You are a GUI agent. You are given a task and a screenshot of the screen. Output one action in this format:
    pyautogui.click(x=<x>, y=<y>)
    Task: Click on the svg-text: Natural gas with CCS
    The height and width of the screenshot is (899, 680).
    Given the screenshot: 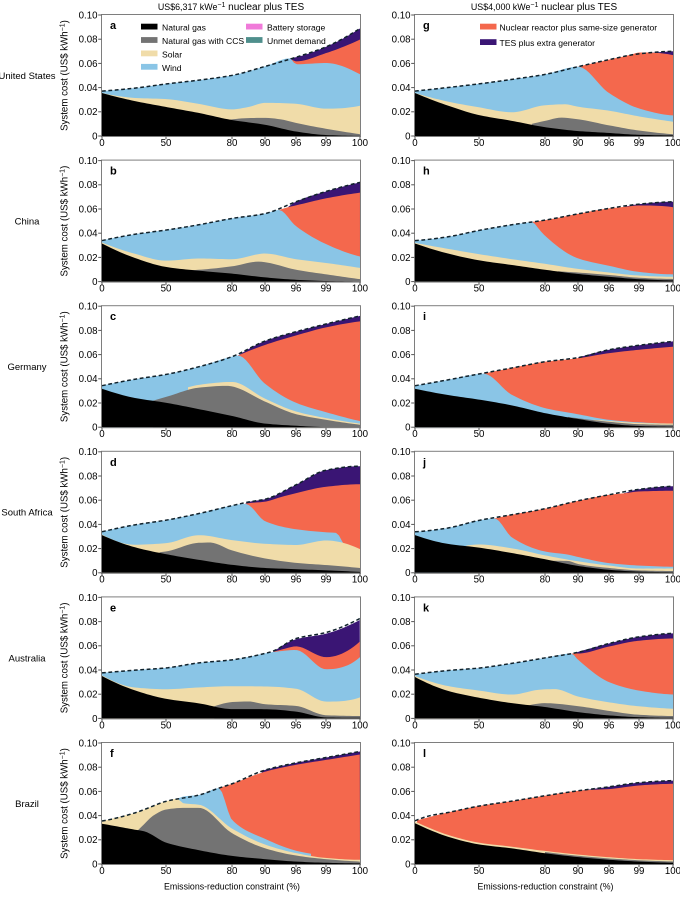 What is the action you would take?
    pyautogui.click(x=203, y=41)
    